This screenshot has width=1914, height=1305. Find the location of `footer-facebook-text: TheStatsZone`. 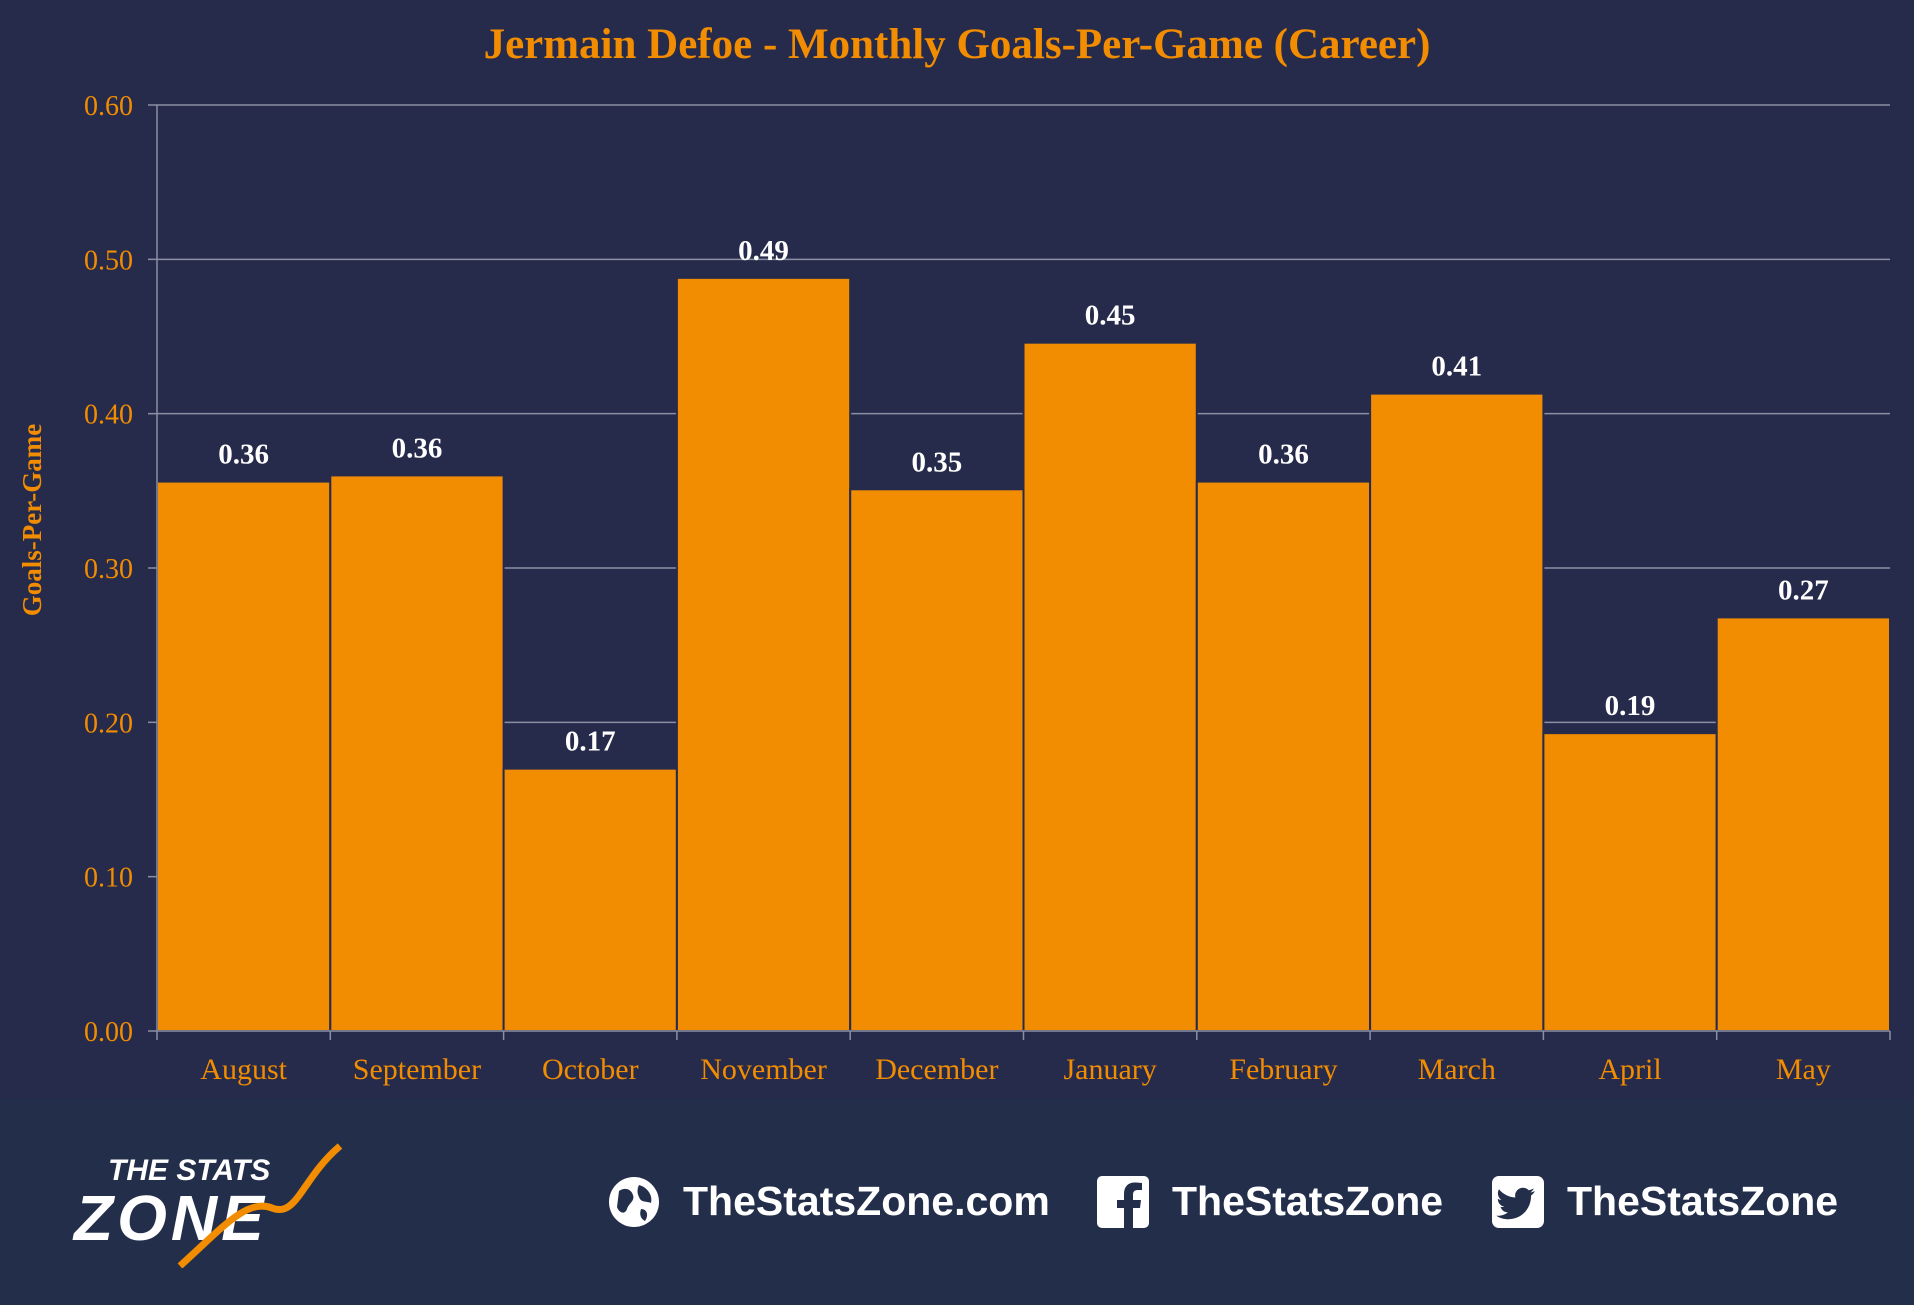

footer-facebook-text: TheStatsZone is located at coordinates (1308, 1201).